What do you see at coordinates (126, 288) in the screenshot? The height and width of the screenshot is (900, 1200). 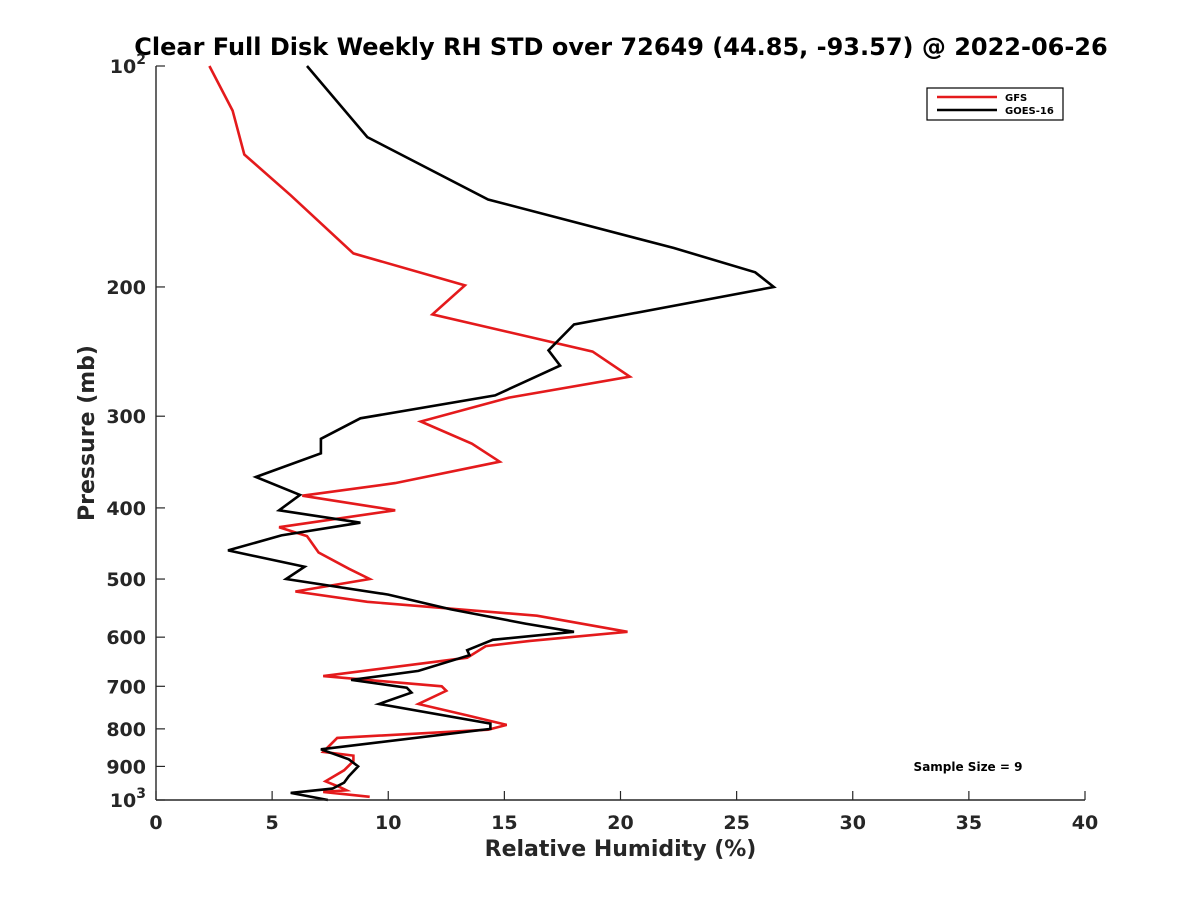 I see `y-tick-label: 200` at bounding box center [126, 288].